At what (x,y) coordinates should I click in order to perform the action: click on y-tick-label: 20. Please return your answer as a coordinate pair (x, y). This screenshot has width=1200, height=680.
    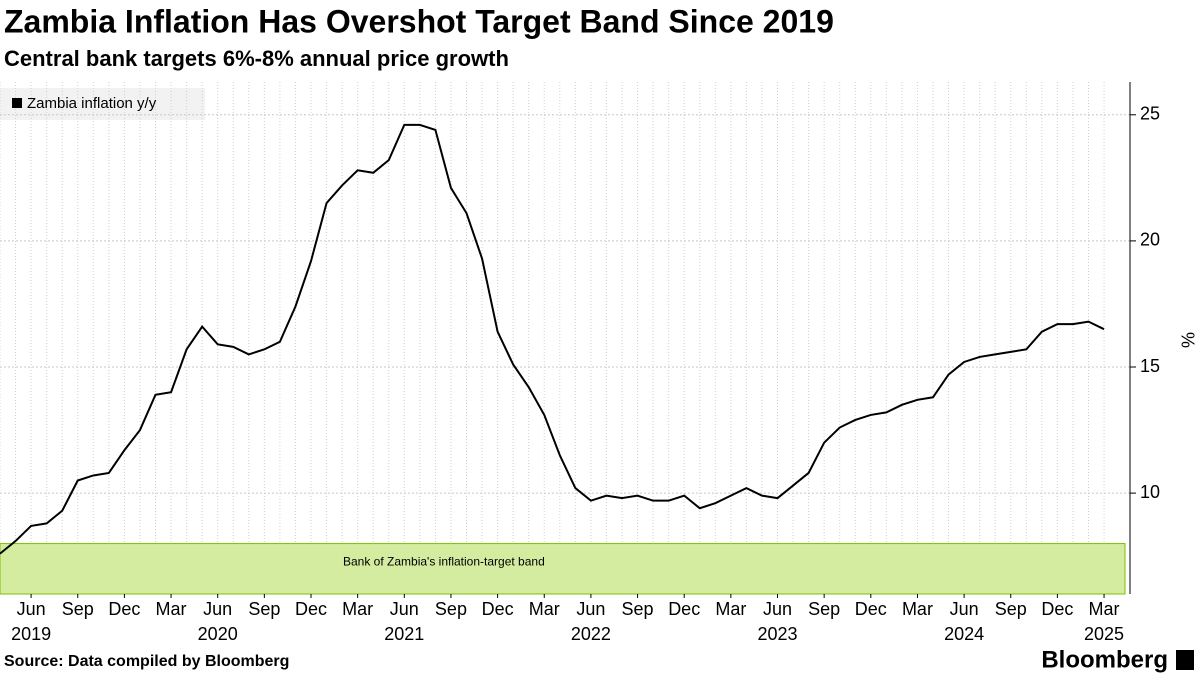
    Looking at the image, I should click on (1150, 240).